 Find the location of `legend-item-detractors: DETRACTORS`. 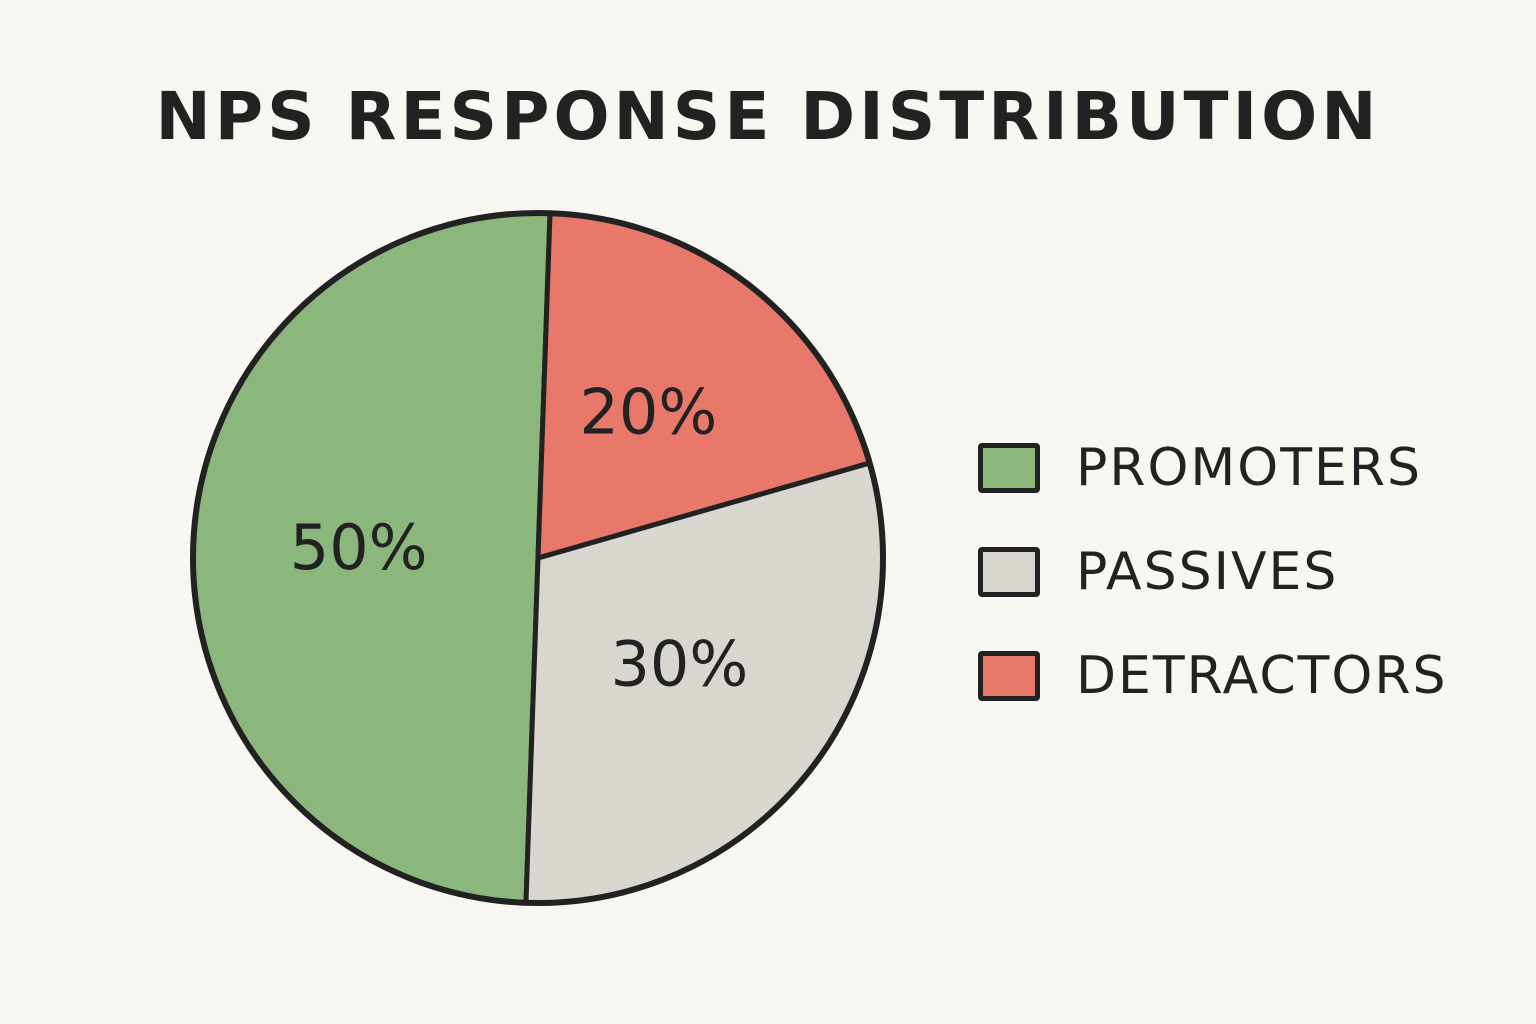

legend-item-detractors: DETRACTORS is located at coordinates (1238, 676).